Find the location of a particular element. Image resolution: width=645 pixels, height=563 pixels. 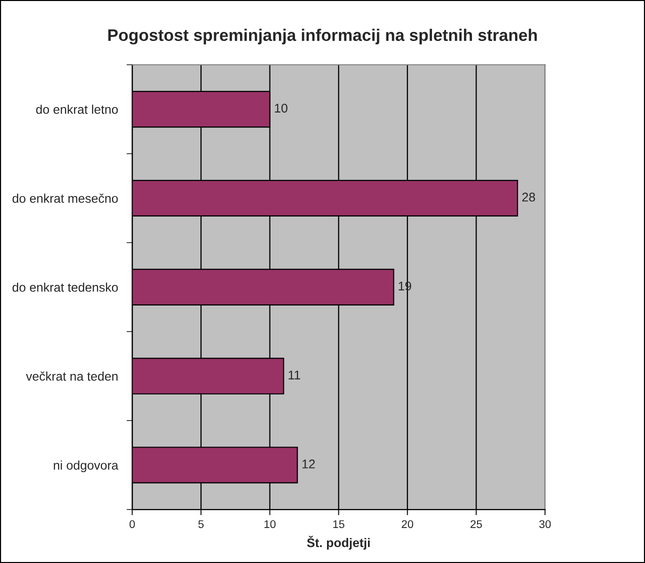

data-label: 10 is located at coordinates (281, 108).